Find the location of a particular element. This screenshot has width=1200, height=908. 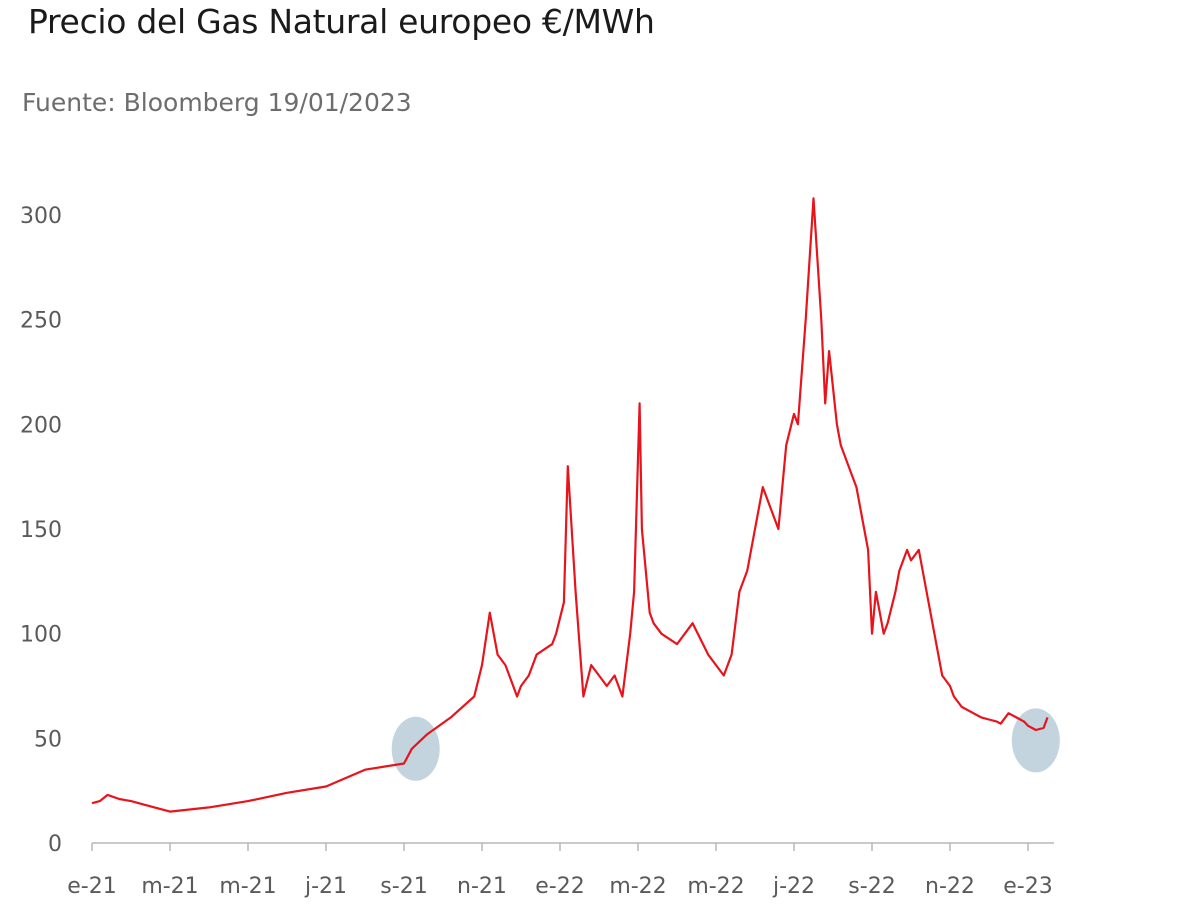

chart-subtitle: Fuente: Bloomberg 19/01/2023 is located at coordinates (217, 102).